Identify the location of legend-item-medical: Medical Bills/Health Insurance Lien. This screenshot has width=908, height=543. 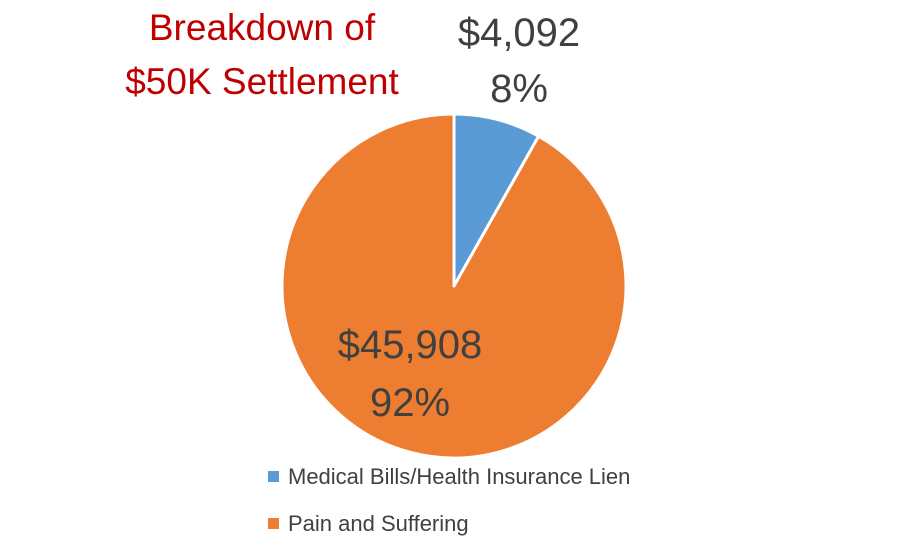
(449, 476).